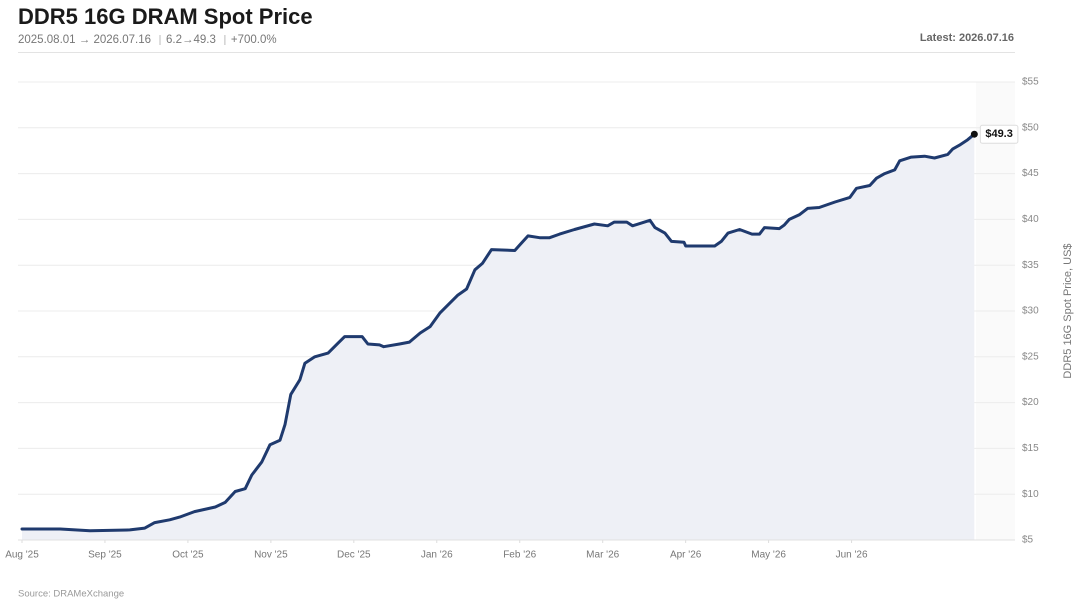 The image size is (1080, 608). I want to click on y-tick-label: $10, so click(1030, 494).